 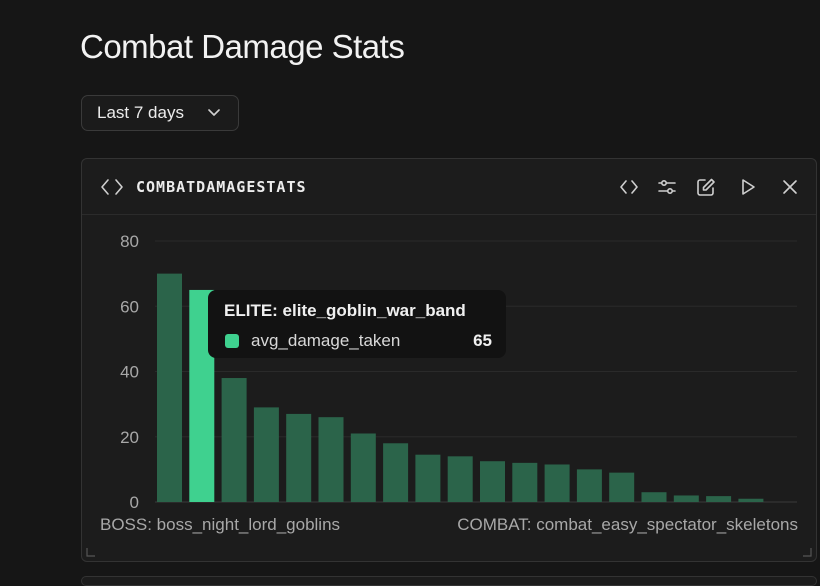 I want to click on play-icon, so click(x=748, y=187).